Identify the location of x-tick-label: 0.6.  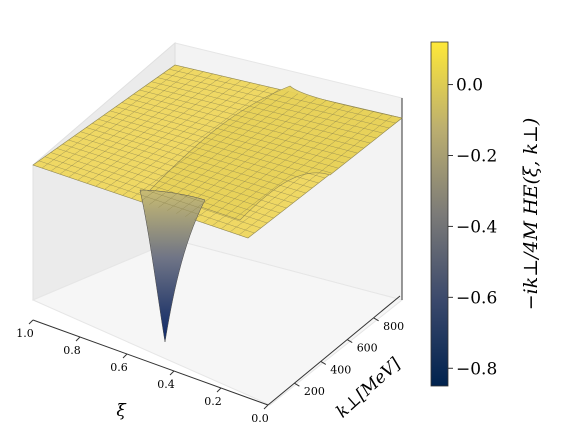
(119, 367).